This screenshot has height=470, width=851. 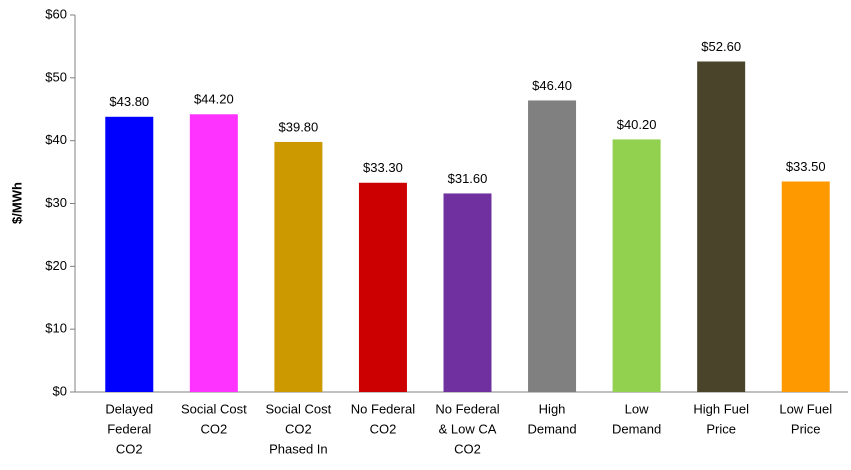 I want to click on value-label: $44.20, so click(x=214, y=99).